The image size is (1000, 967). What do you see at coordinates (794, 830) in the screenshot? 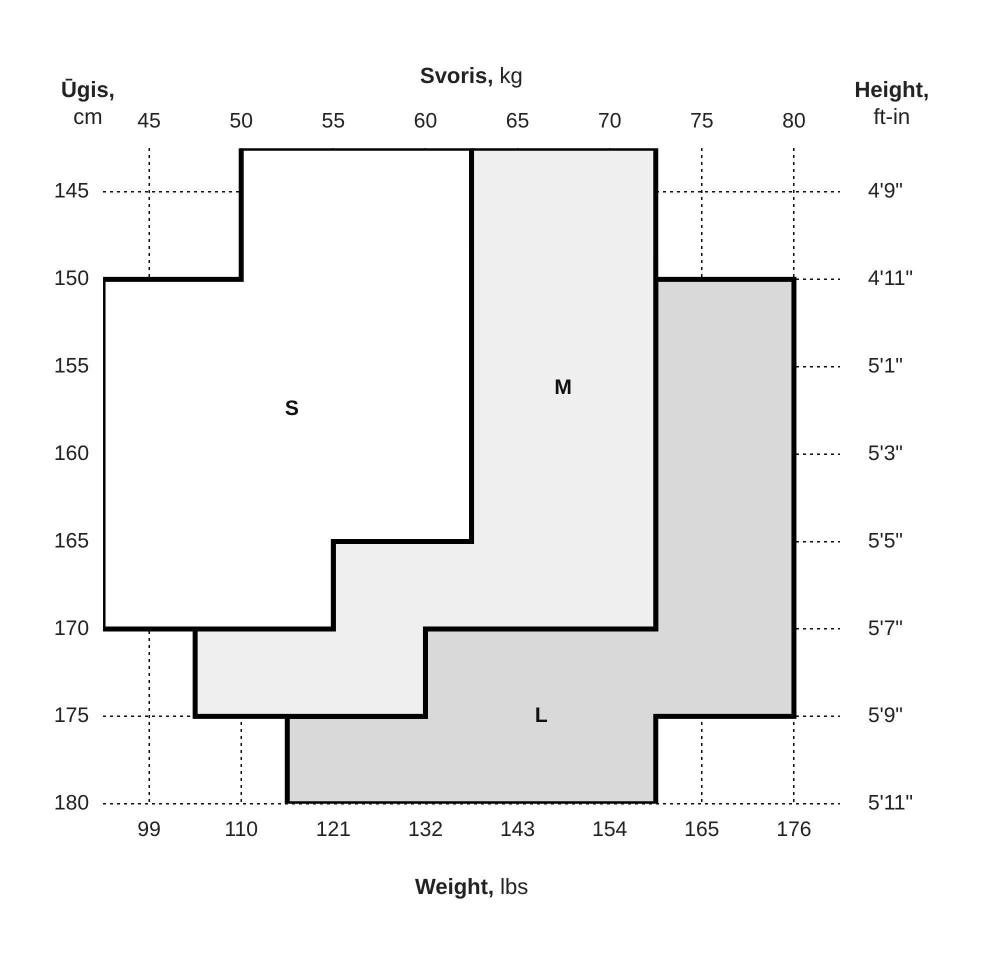
I see `x2-tick-label: 176` at bounding box center [794, 830].